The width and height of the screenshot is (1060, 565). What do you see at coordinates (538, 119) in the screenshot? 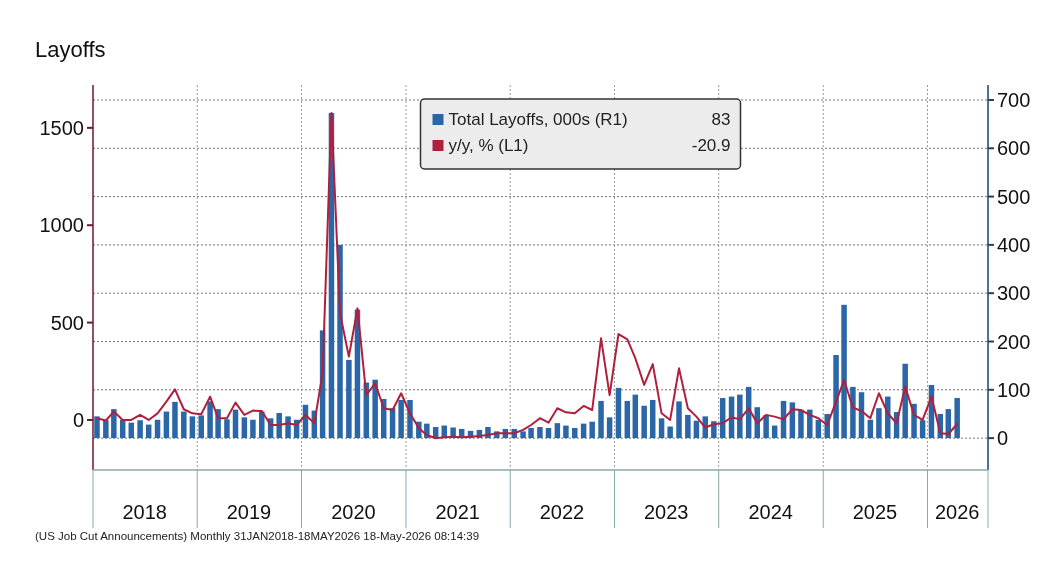
I see `legend-label: Total Layoffs, 000s (R1)` at bounding box center [538, 119].